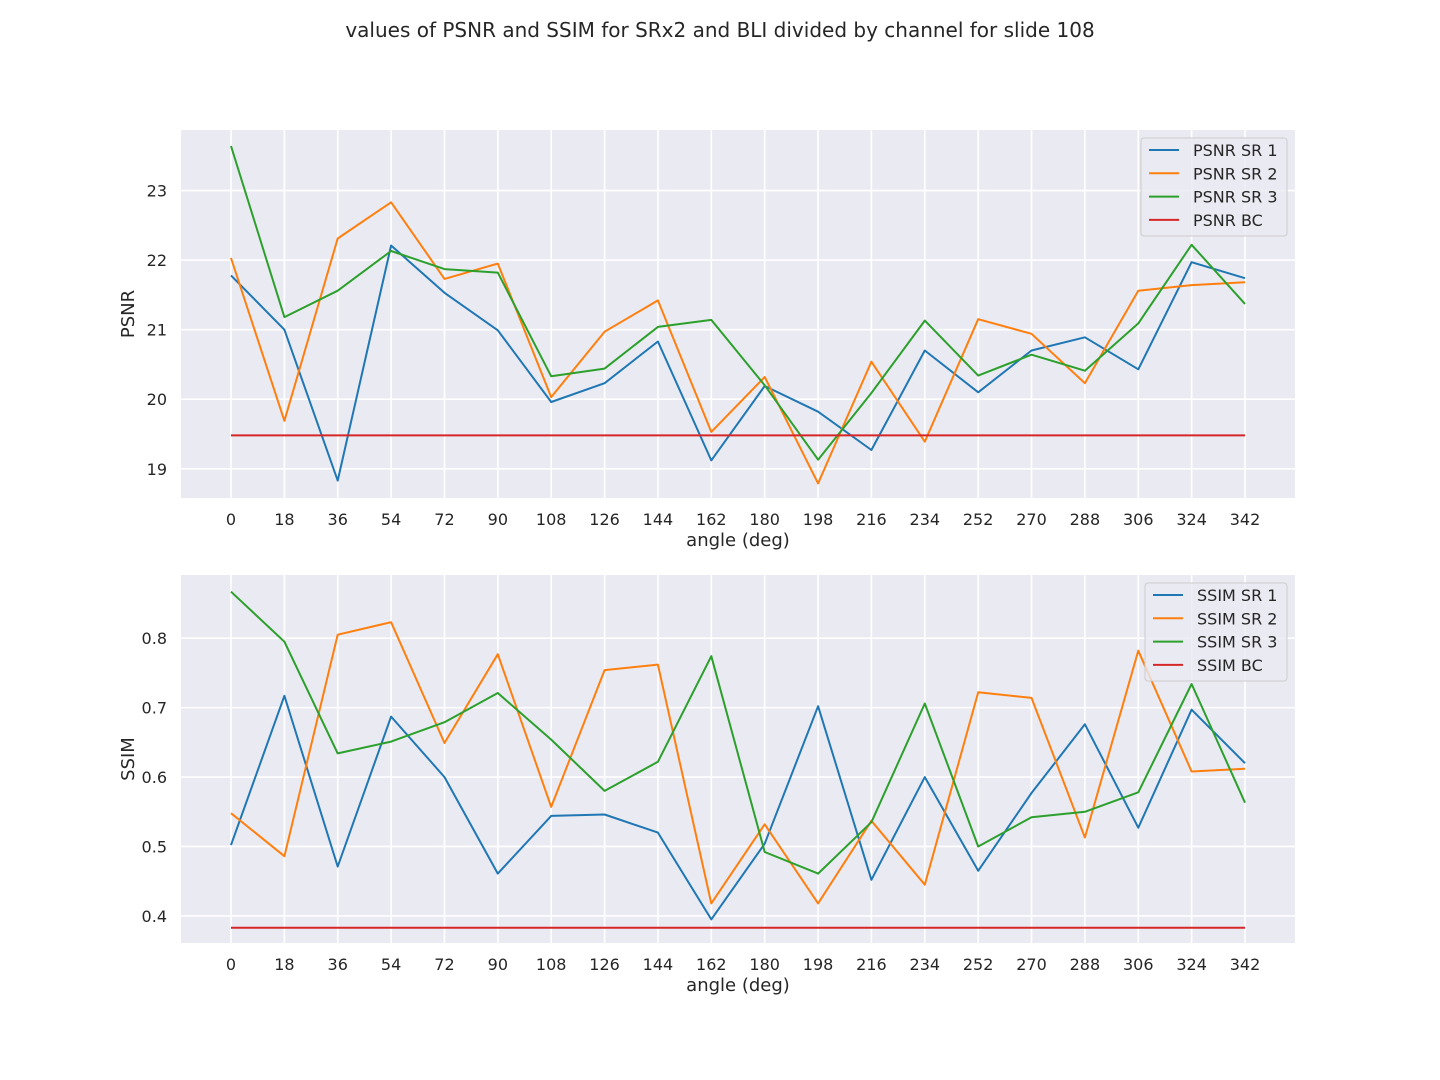 The image size is (1440, 1080). Describe the element at coordinates (1235, 150) in the screenshot. I see `legend-label: PSNR SR 1` at that location.